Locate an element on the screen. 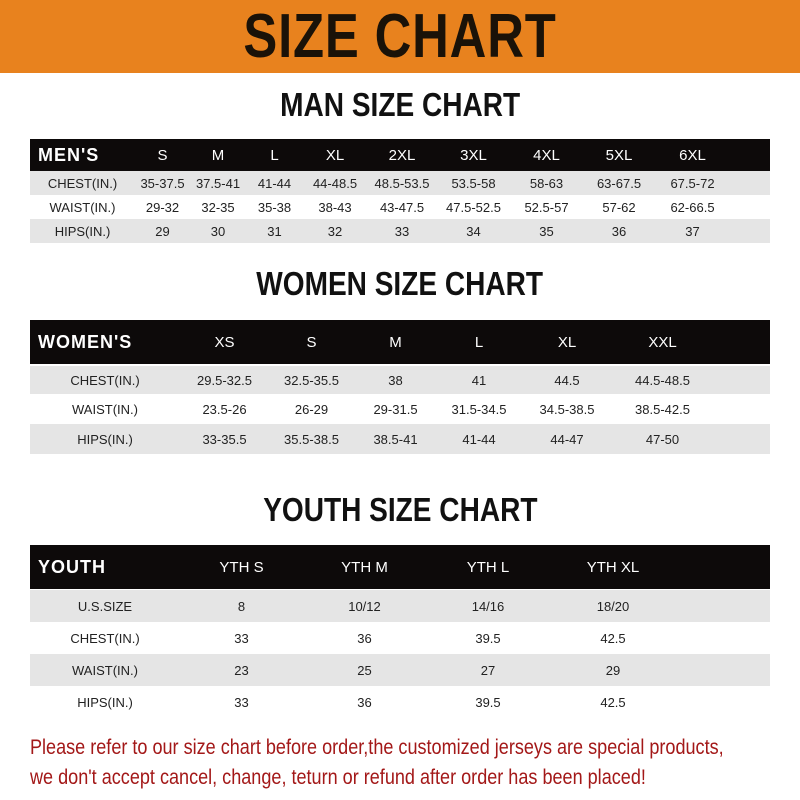 The width and height of the screenshot is (800, 800). table-cell: M is located at coordinates (218, 155).